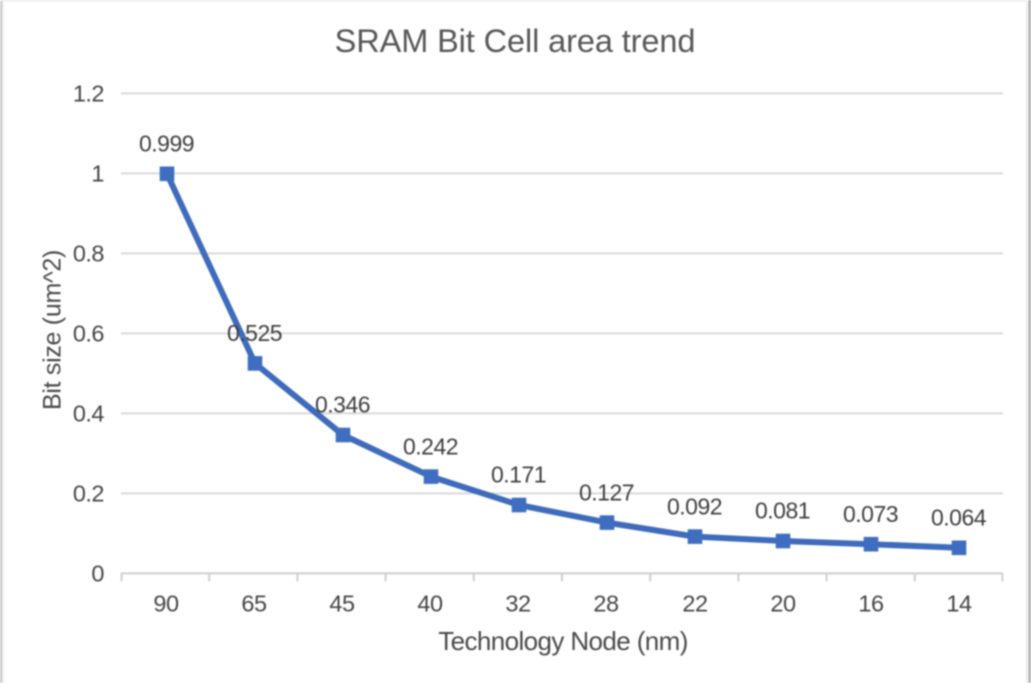  What do you see at coordinates (342, 405) in the screenshot?
I see `svg-text: 0.346` at bounding box center [342, 405].